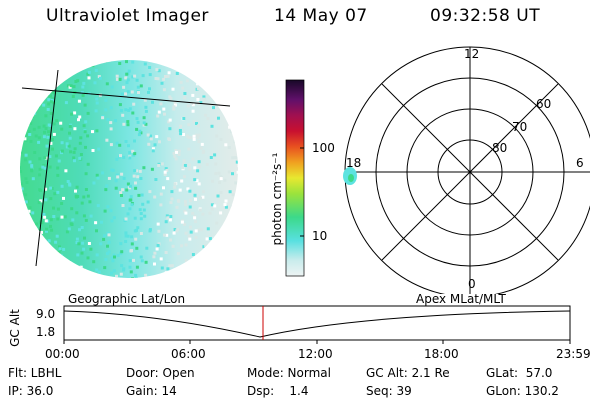 The width and height of the screenshot is (600, 400). Describe the element at coordinates (295, 178) in the screenshot. I see `colorbar` at that location.